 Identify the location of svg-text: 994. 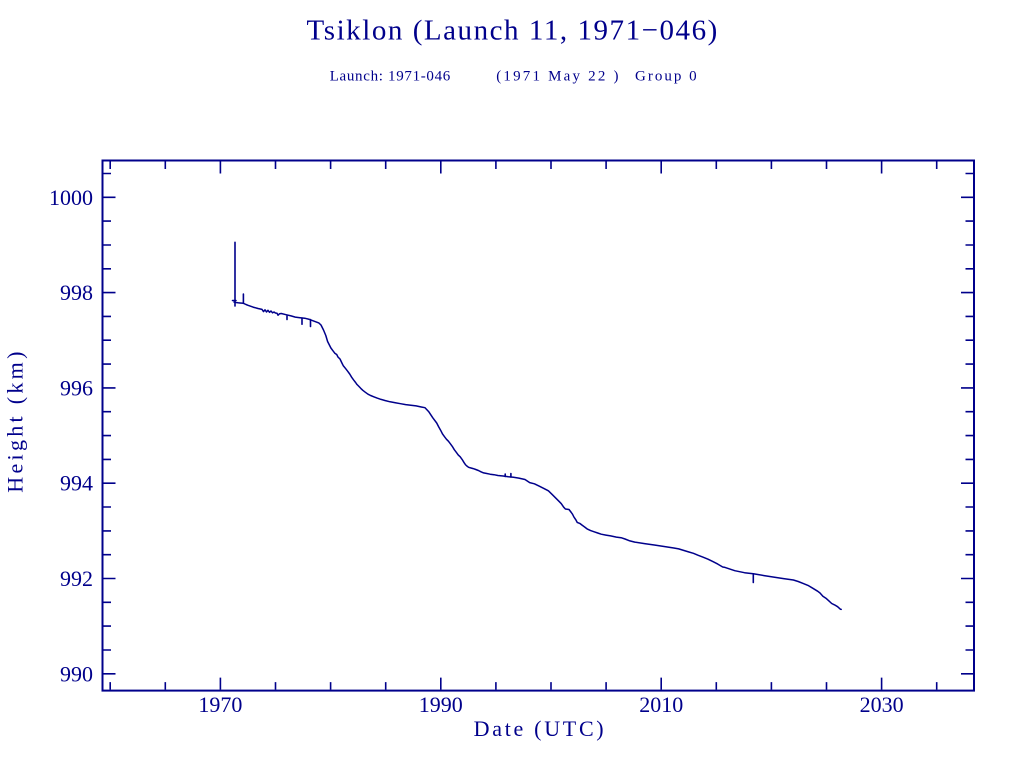
(76, 483).